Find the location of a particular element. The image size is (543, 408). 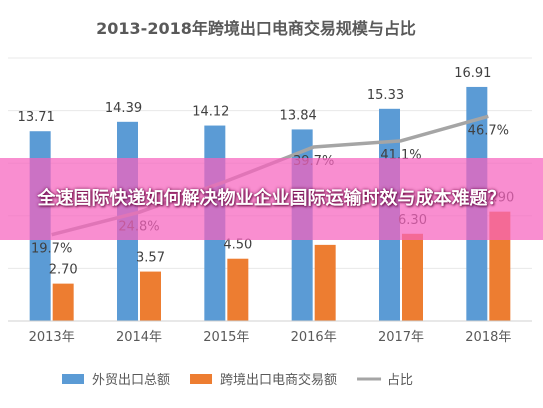

x-tick-label: 2014年 is located at coordinates (139, 337).